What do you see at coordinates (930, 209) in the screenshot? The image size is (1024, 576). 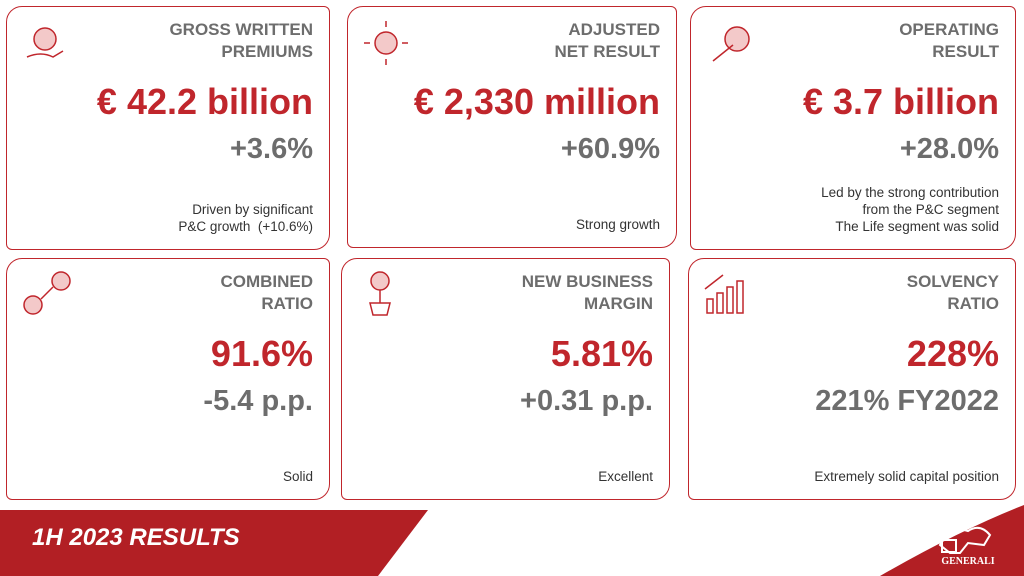 I see `note-line: from the P&C segment` at bounding box center [930, 209].